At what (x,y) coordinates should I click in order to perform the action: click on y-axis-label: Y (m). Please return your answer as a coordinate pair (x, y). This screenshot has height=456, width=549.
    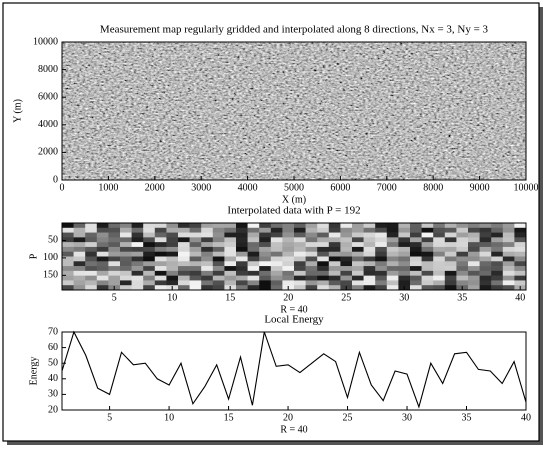
    Looking at the image, I should click on (17, 111).